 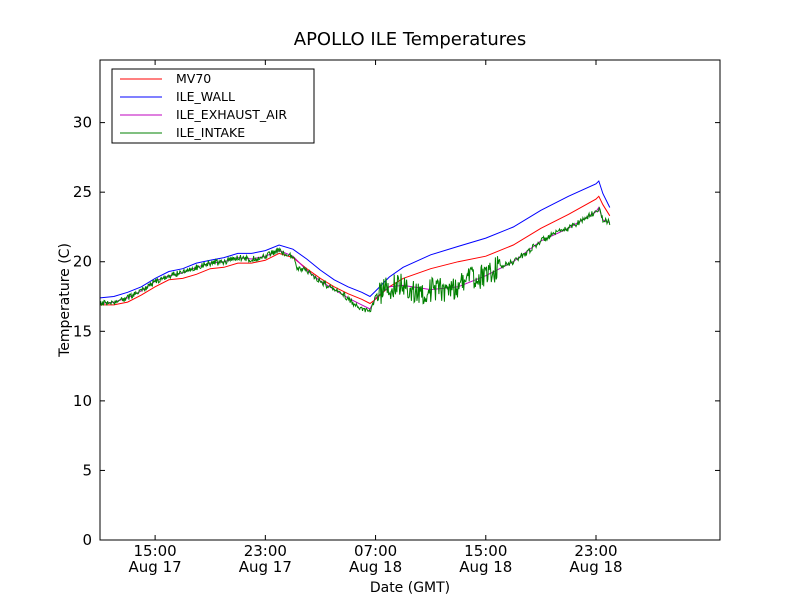 I want to click on legend-box, so click(x=213, y=106).